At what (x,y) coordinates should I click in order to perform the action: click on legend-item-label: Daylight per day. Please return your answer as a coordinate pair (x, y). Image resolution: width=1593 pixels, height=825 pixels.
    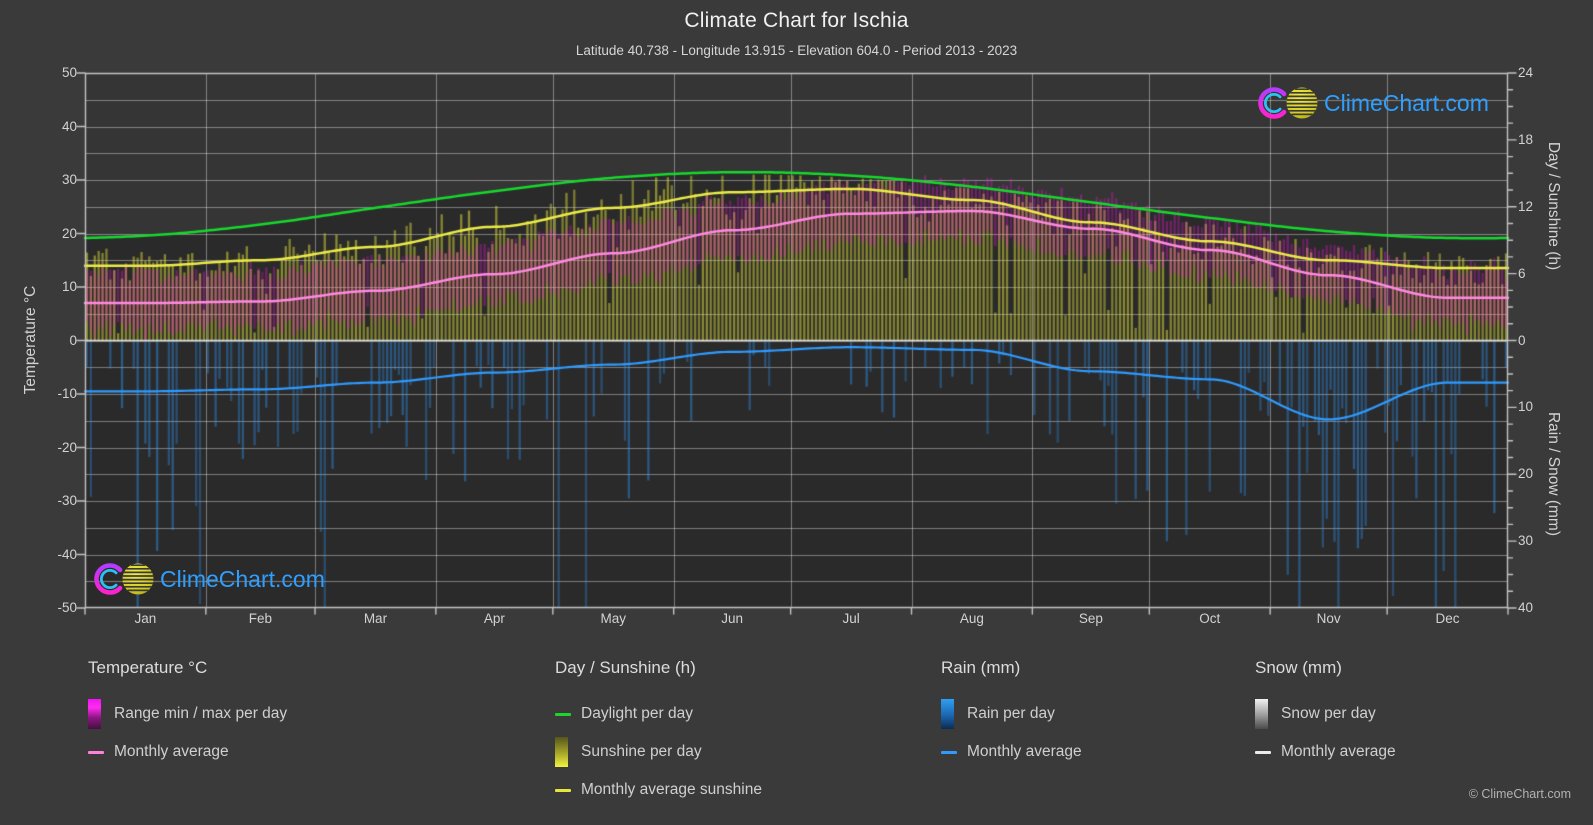
    Looking at the image, I should click on (637, 713).